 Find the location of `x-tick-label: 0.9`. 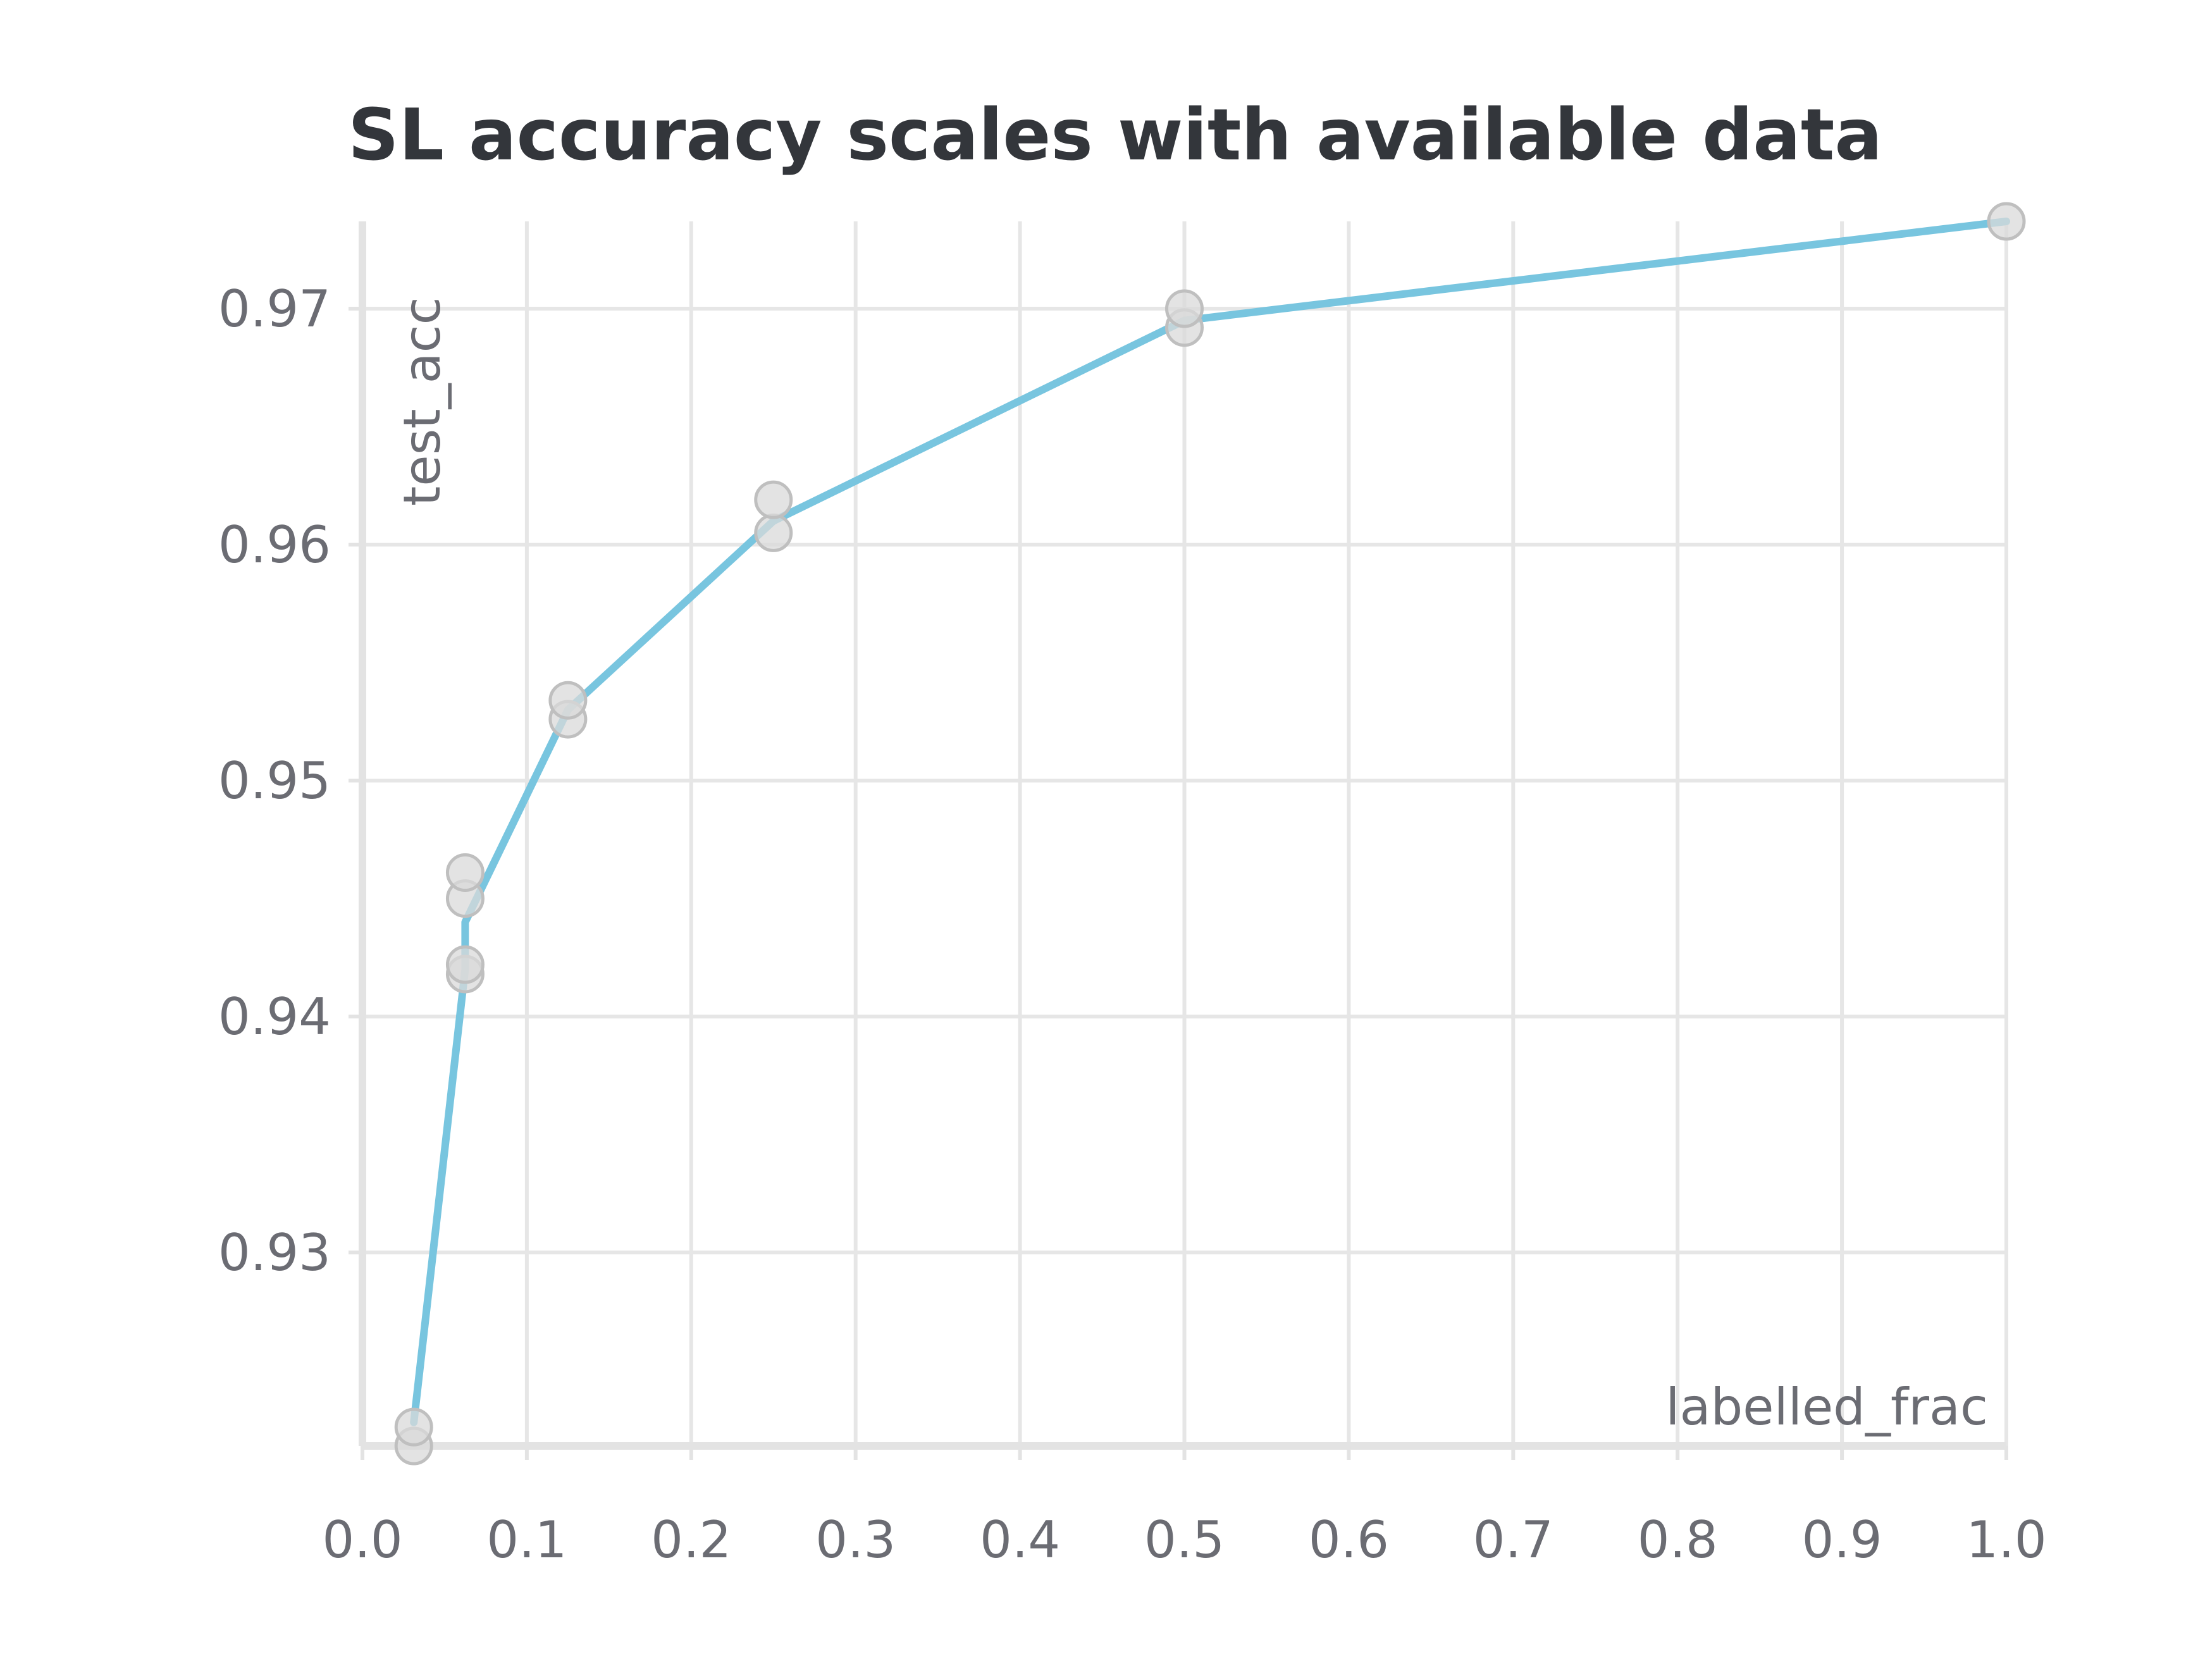

x-tick-label: 0.9 is located at coordinates (1841, 1539).